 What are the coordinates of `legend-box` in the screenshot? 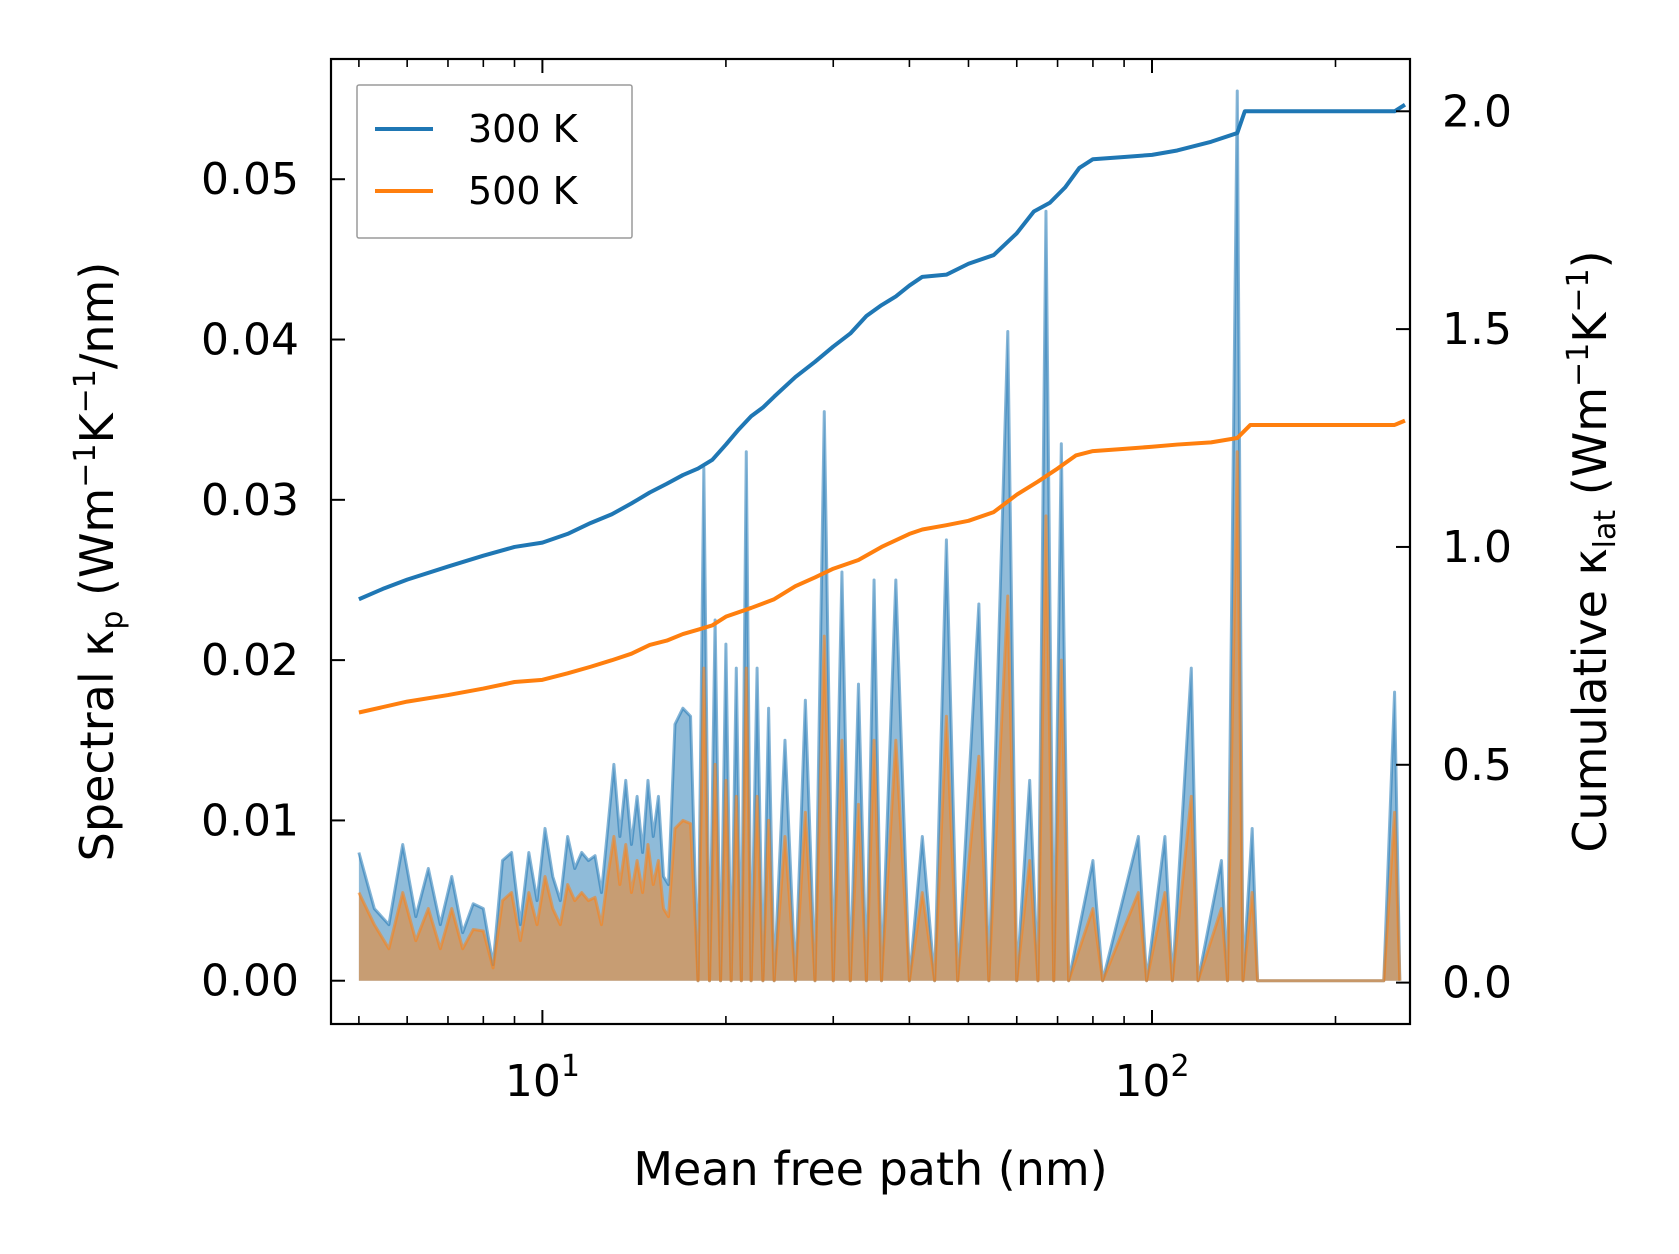 It's located at (494, 161).